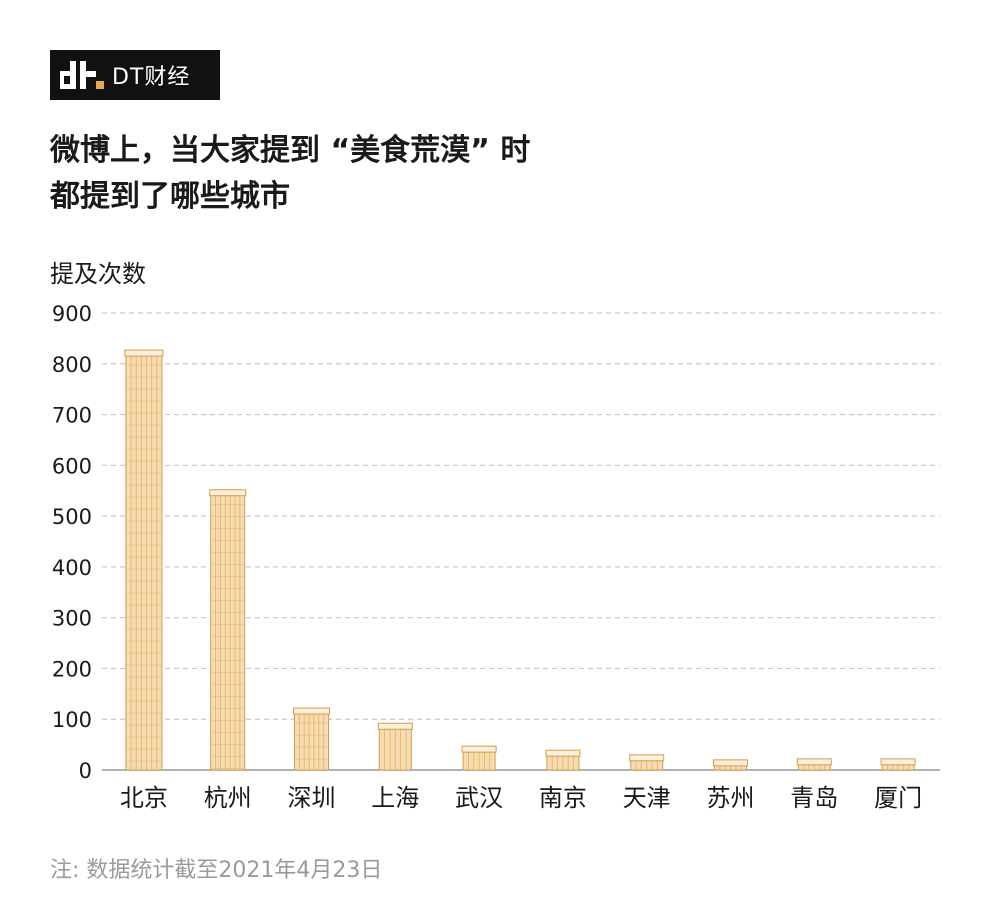 The width and height of the screenshot is (1000, 899). Describe the element at coordinates (72, 619) in the screenshot. I see `y-tick-label: 300` at that location.